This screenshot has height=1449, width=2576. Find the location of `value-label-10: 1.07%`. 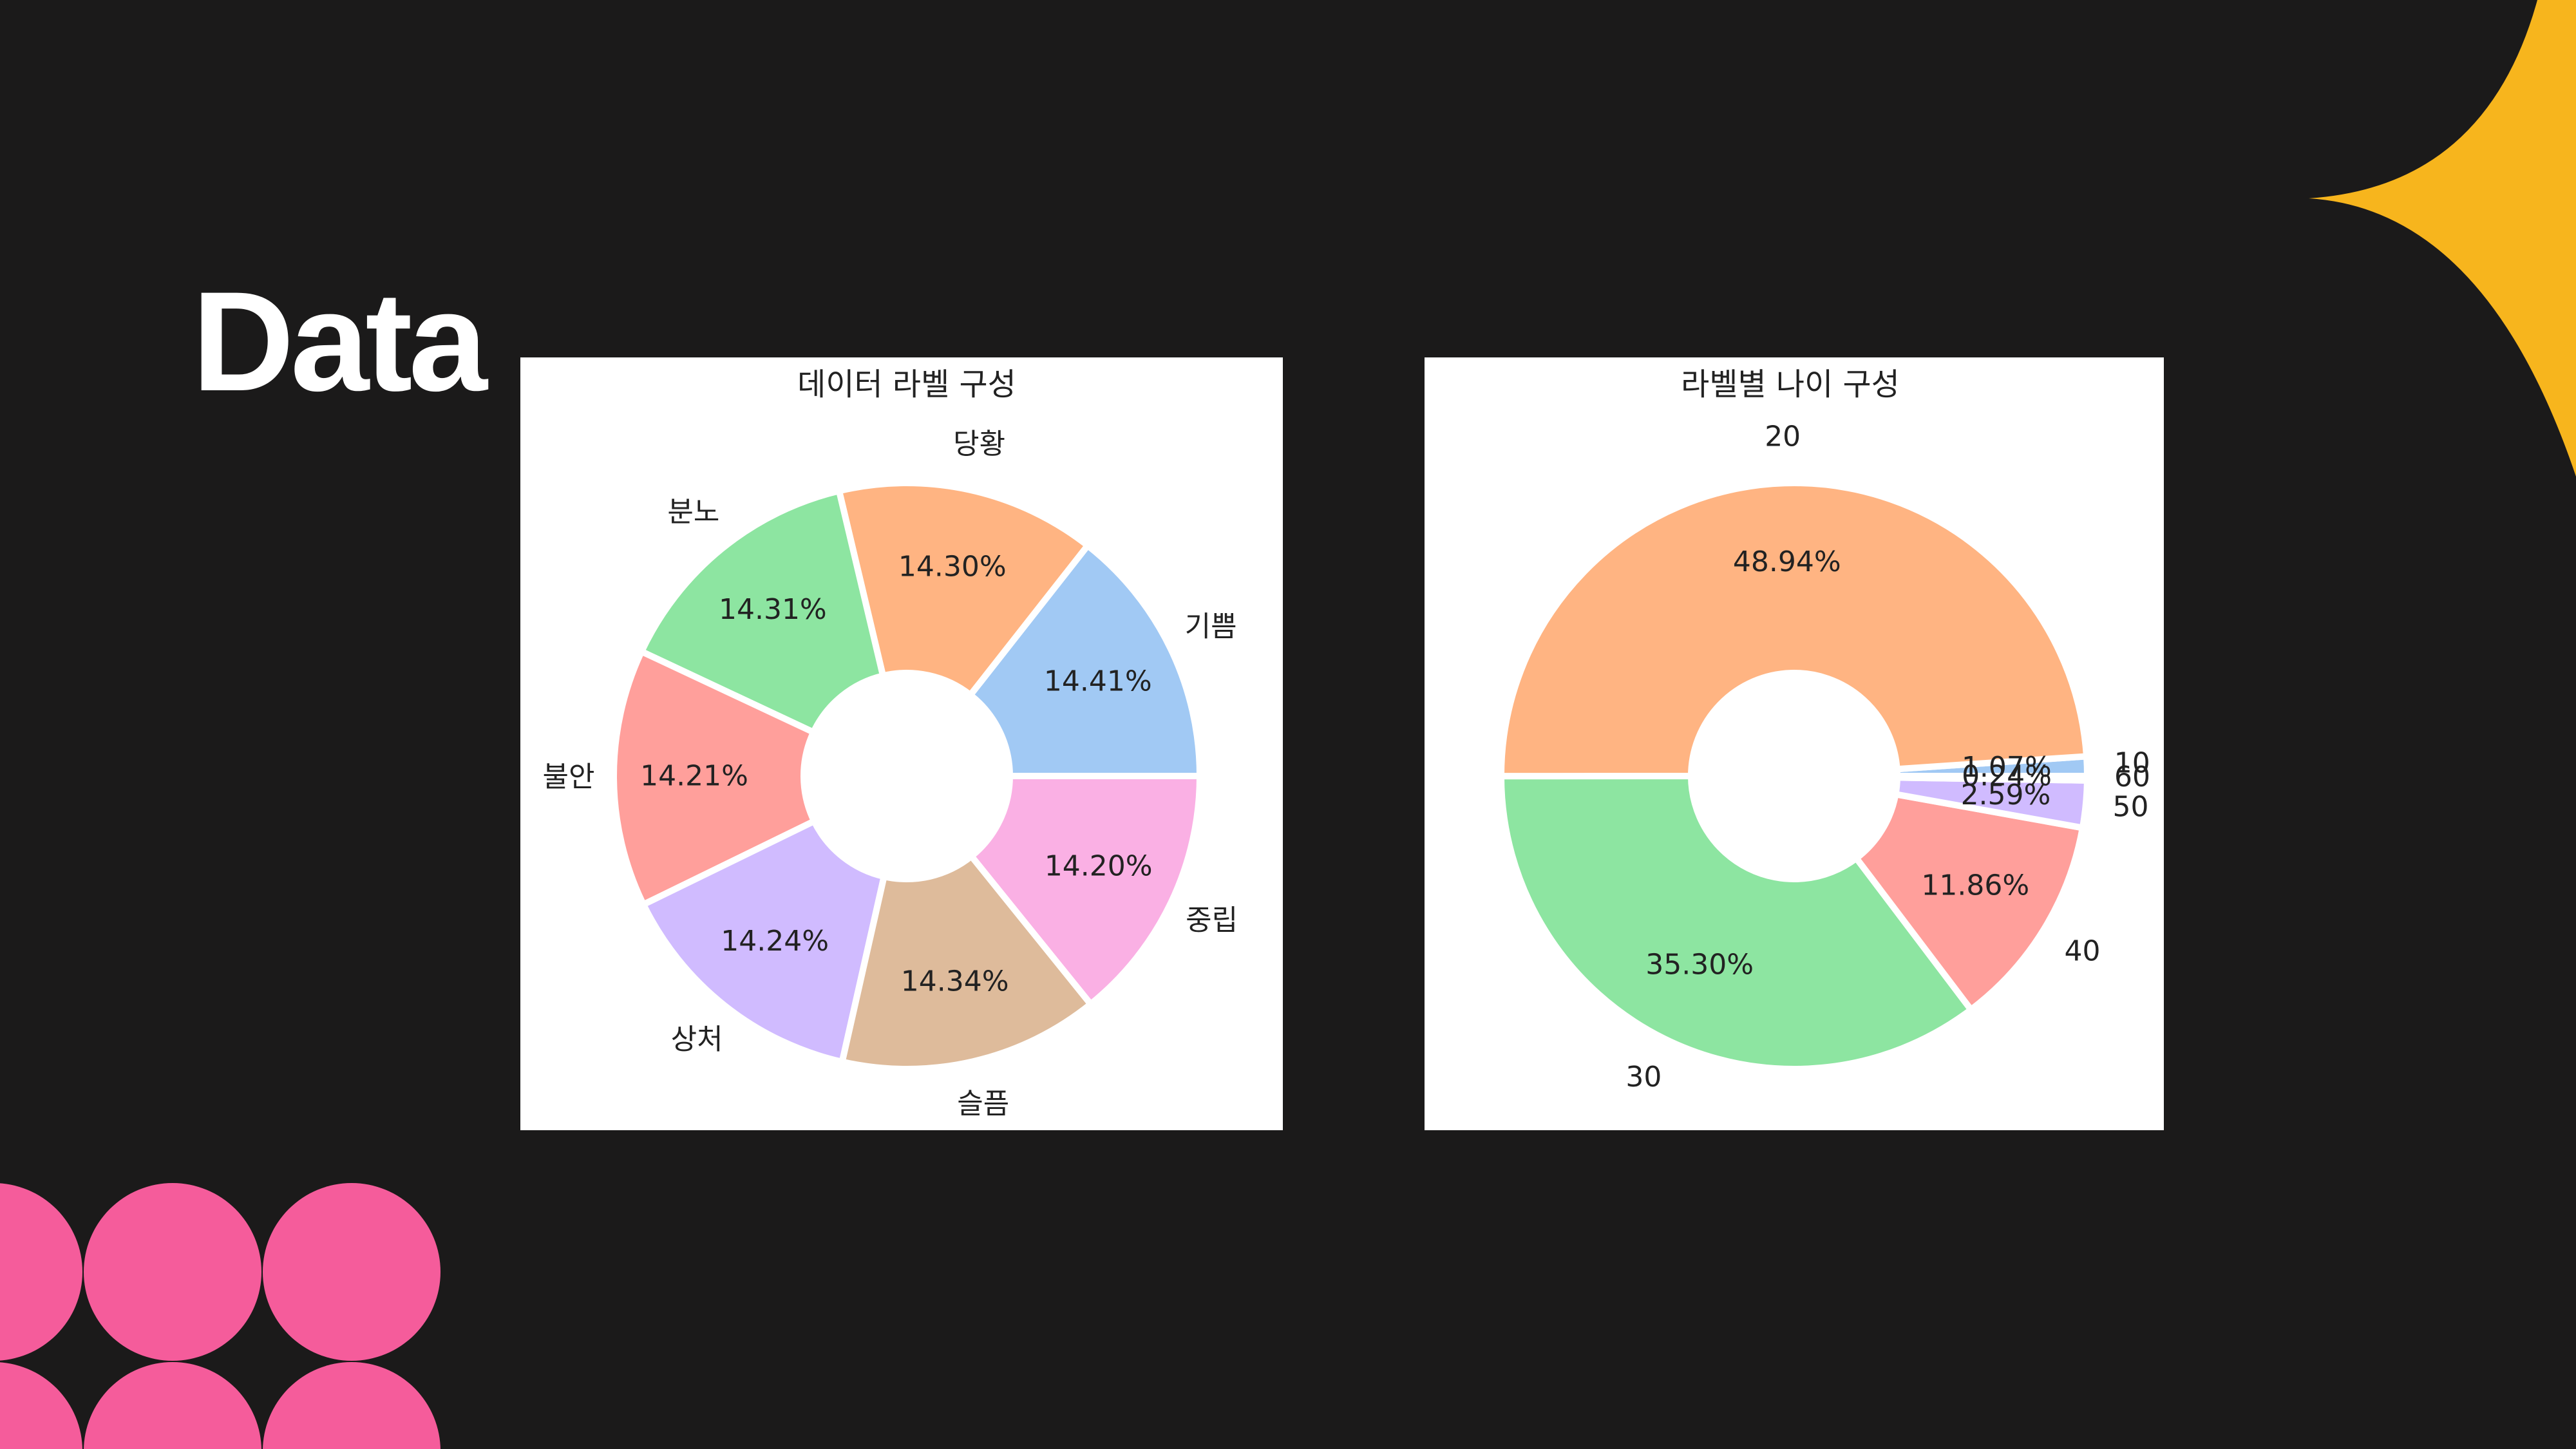

value-label-10: 1.07% is located at coordinates (2007, 767).